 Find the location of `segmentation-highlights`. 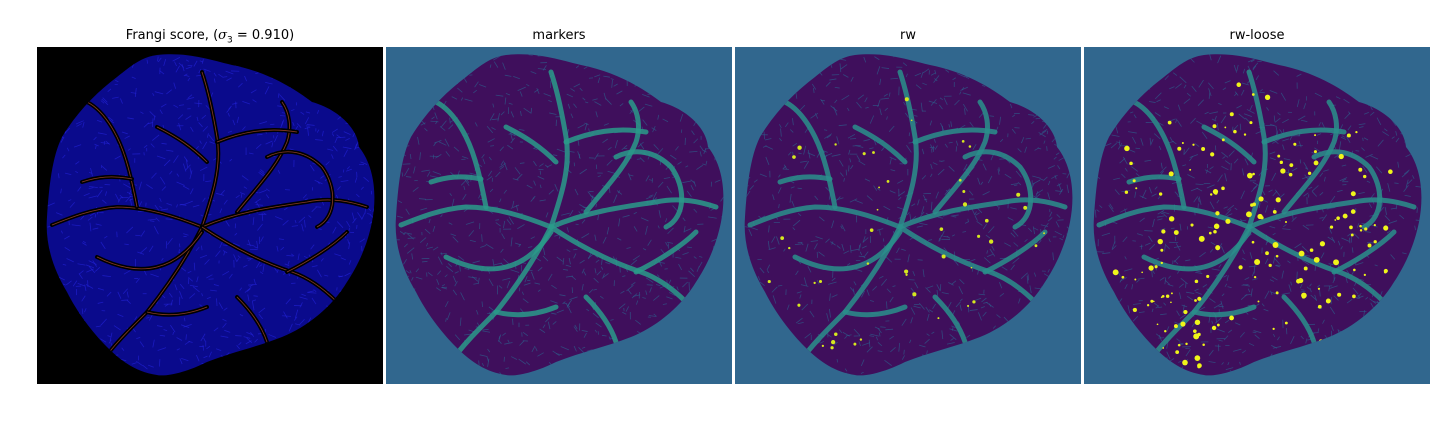

segmentation-highlights is located at coordinates (906, 223).